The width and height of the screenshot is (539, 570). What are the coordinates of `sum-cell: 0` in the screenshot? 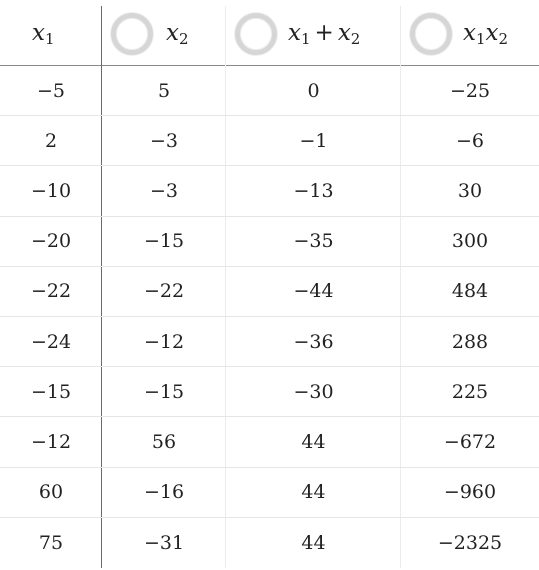 It's located at (313, 90).